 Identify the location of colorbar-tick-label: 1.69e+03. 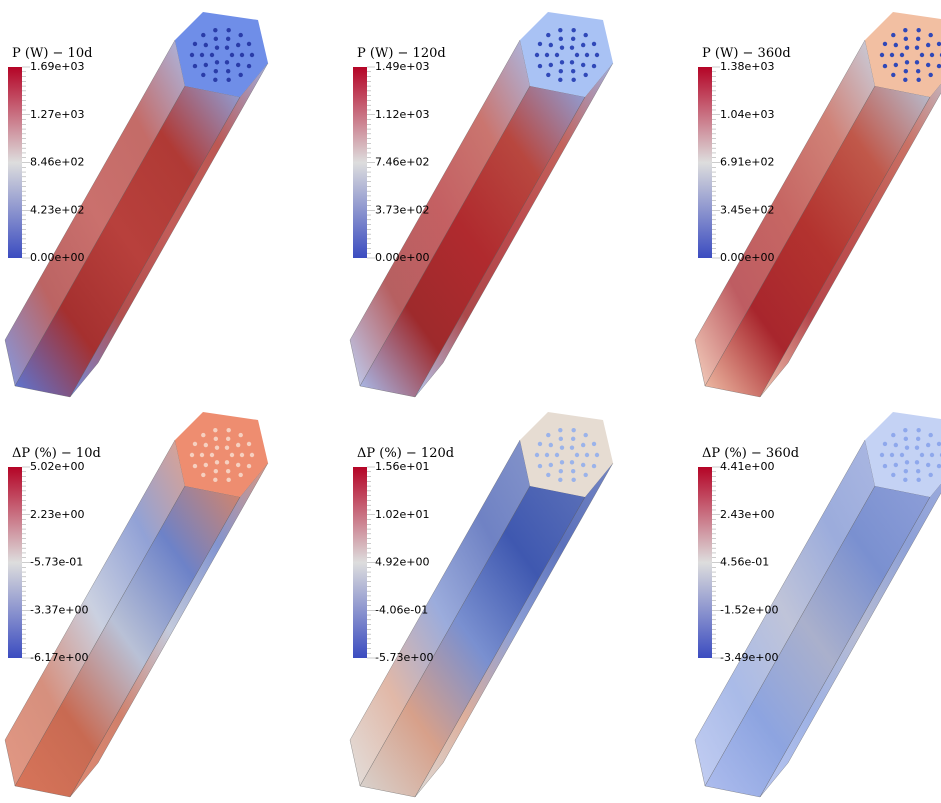
(57, 66).